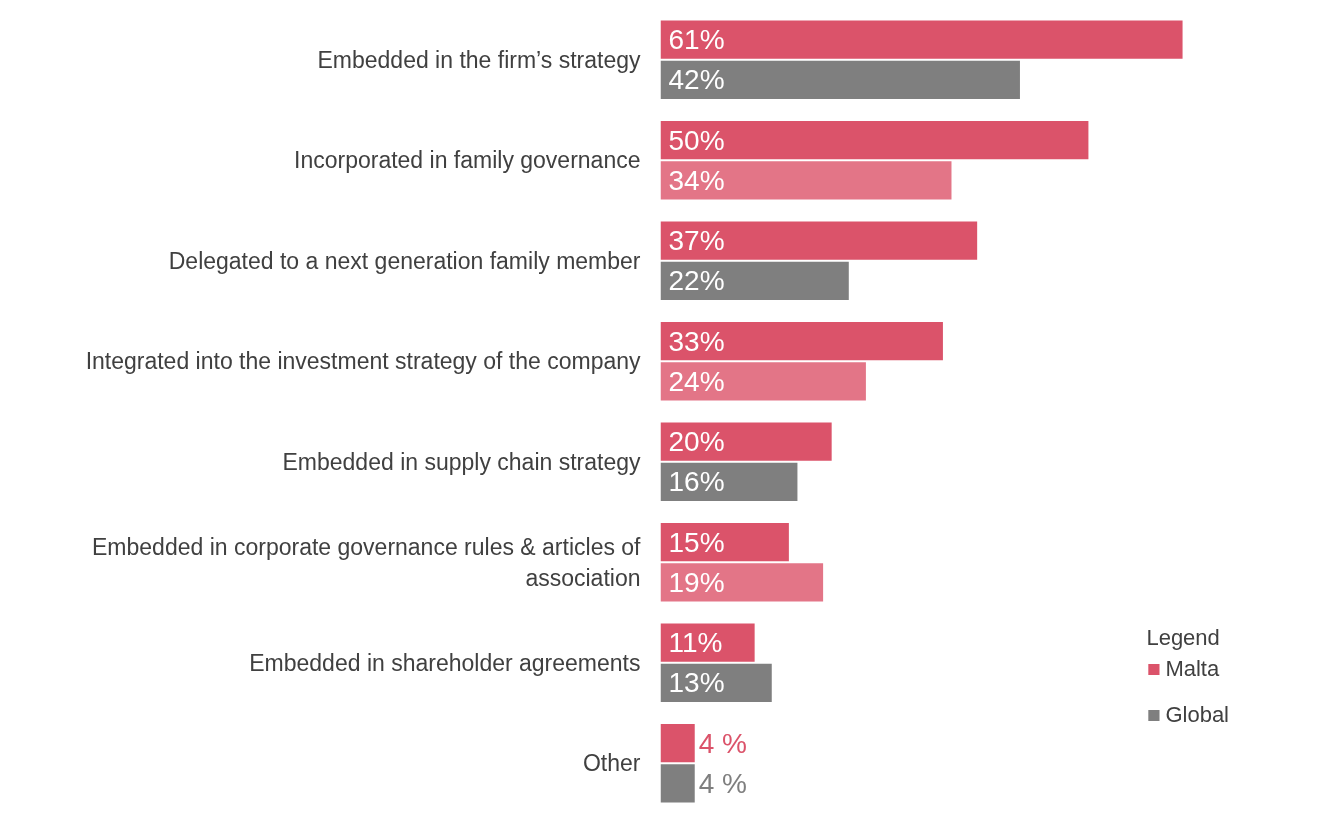 Image resolution: width=1319 pixels, height=818 pixels. I want to click on data-label: 13%, so click(696, 683).